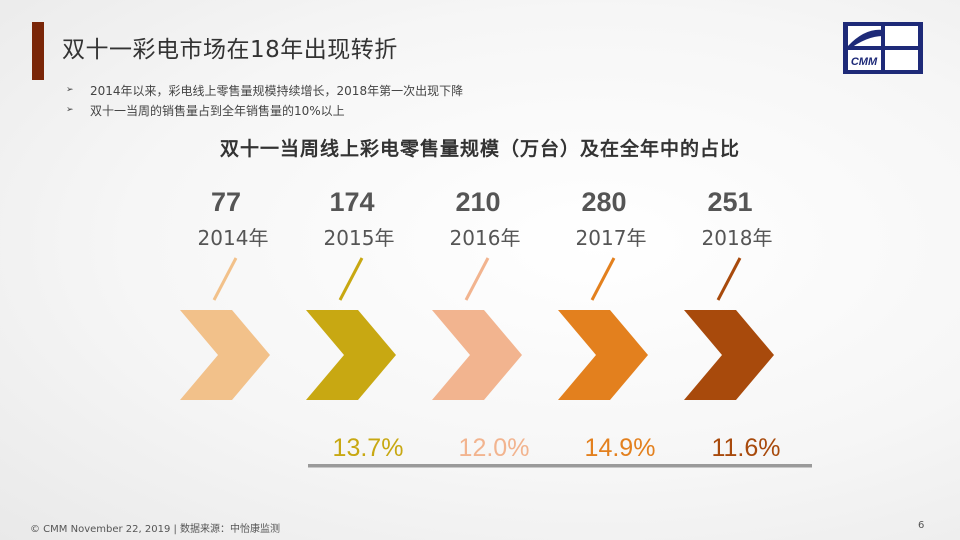  I want to click on page-title: 双十一彩电市场在18年出现转折, so click(230, 50).